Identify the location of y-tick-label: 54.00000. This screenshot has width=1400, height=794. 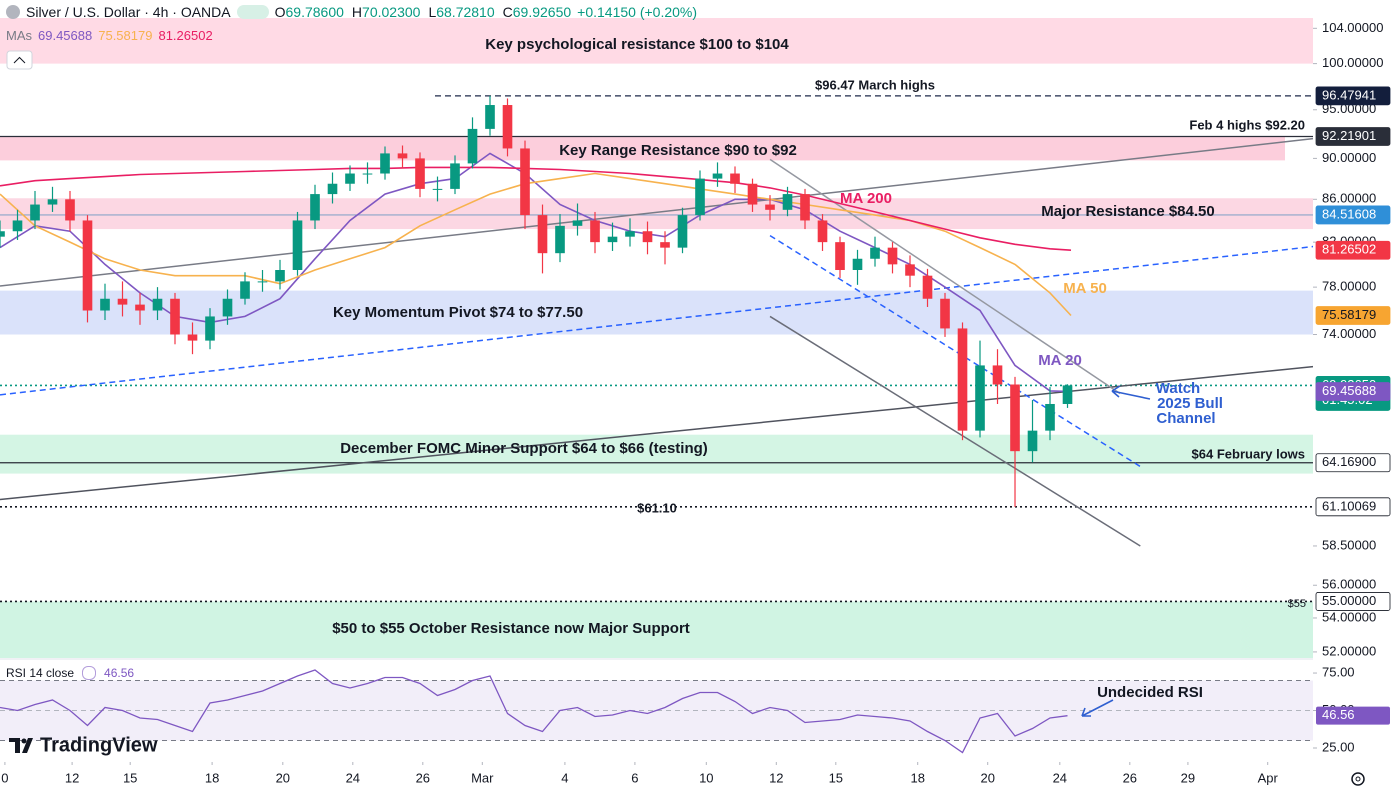
(1349, 616).